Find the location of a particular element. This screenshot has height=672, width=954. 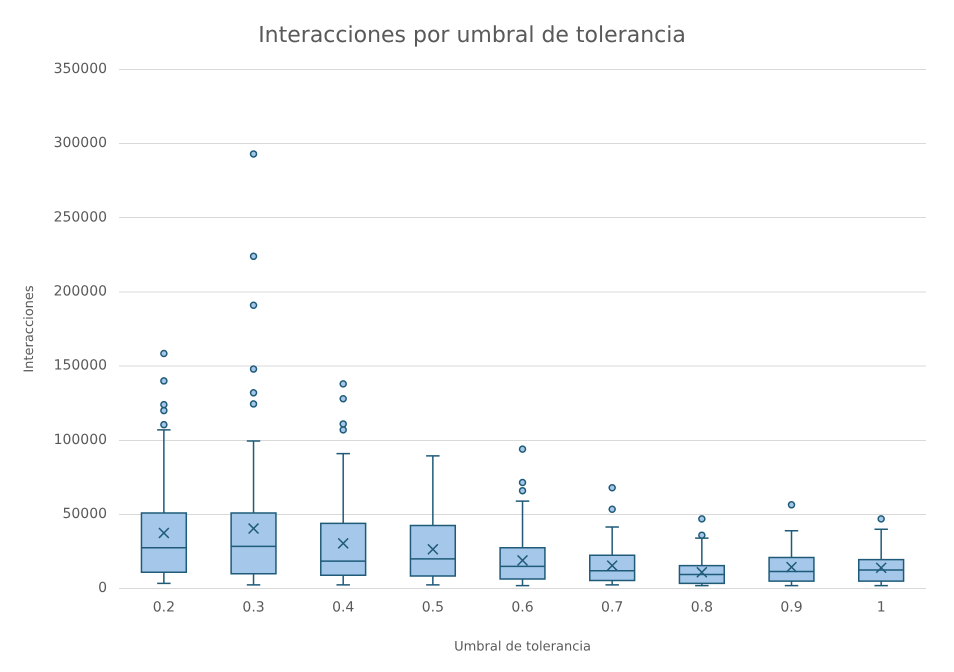

y-tick-label: 250000 is located at coordinates (81, 217).